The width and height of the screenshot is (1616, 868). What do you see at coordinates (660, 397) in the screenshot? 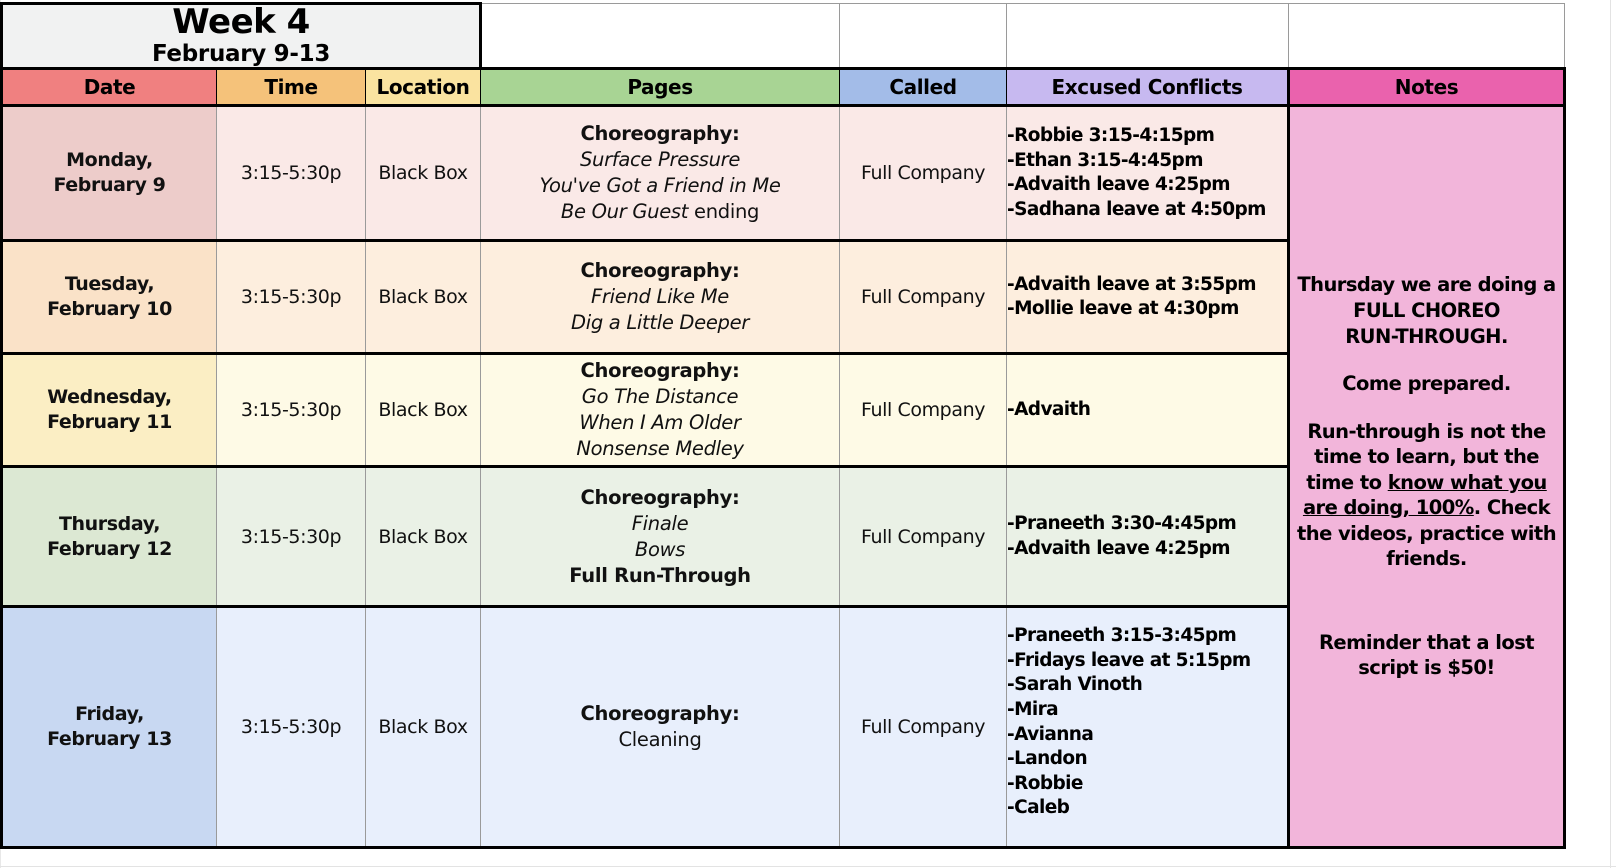
I see `pages-item: Go The Distance` at bounding box center [660, 397].